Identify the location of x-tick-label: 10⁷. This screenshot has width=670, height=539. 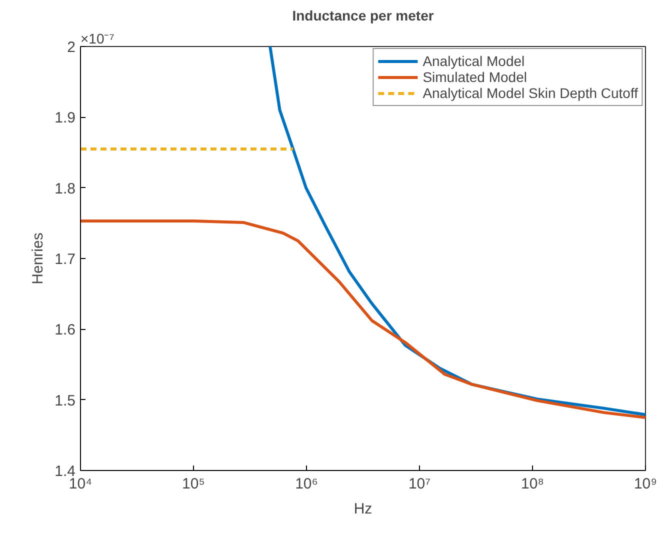
(419, 484).